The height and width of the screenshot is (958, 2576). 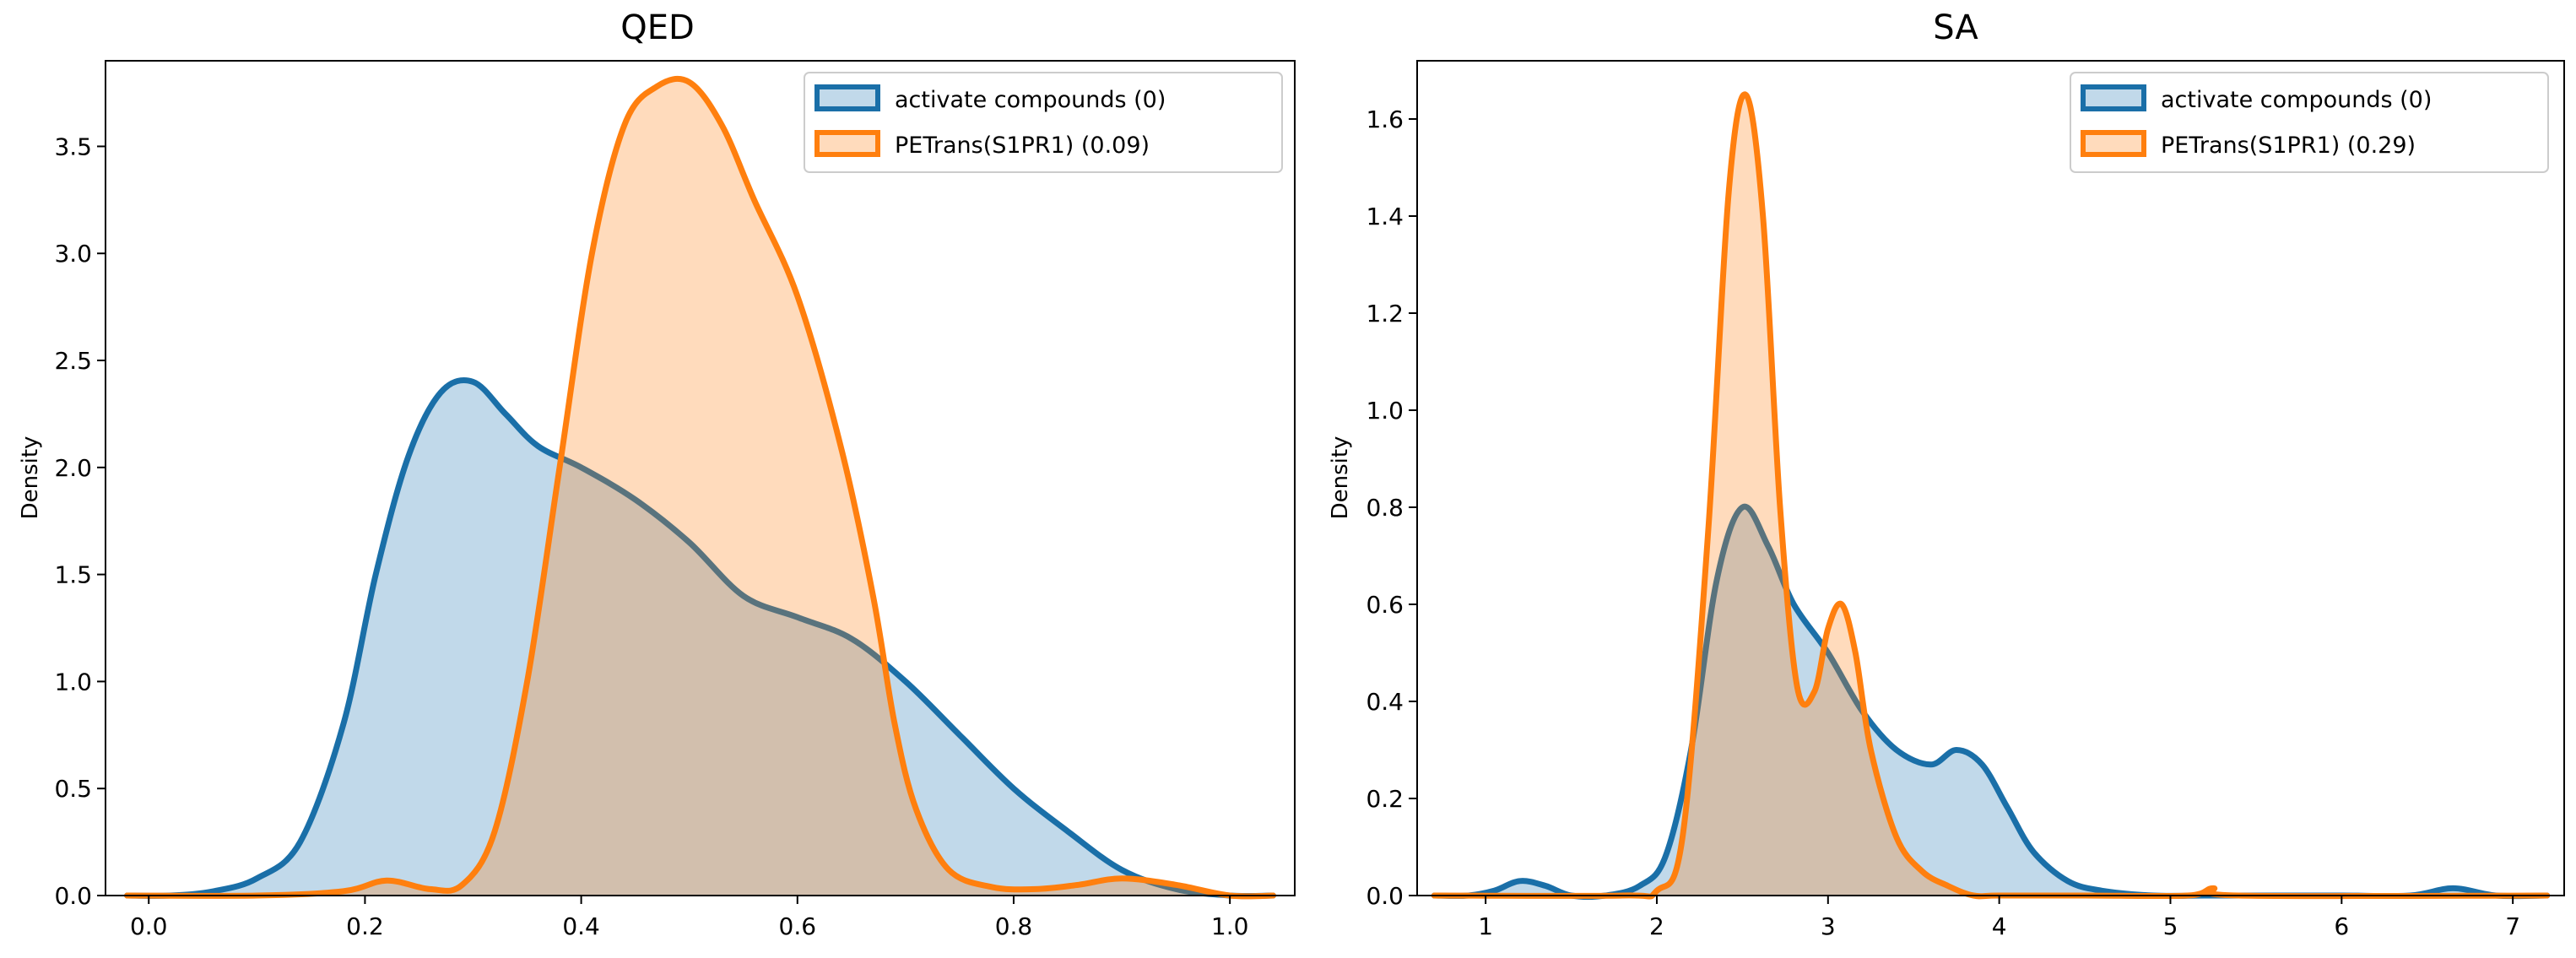 I want to click on sa-y-tick-label: 0.8, so click(x=1385, y=508).